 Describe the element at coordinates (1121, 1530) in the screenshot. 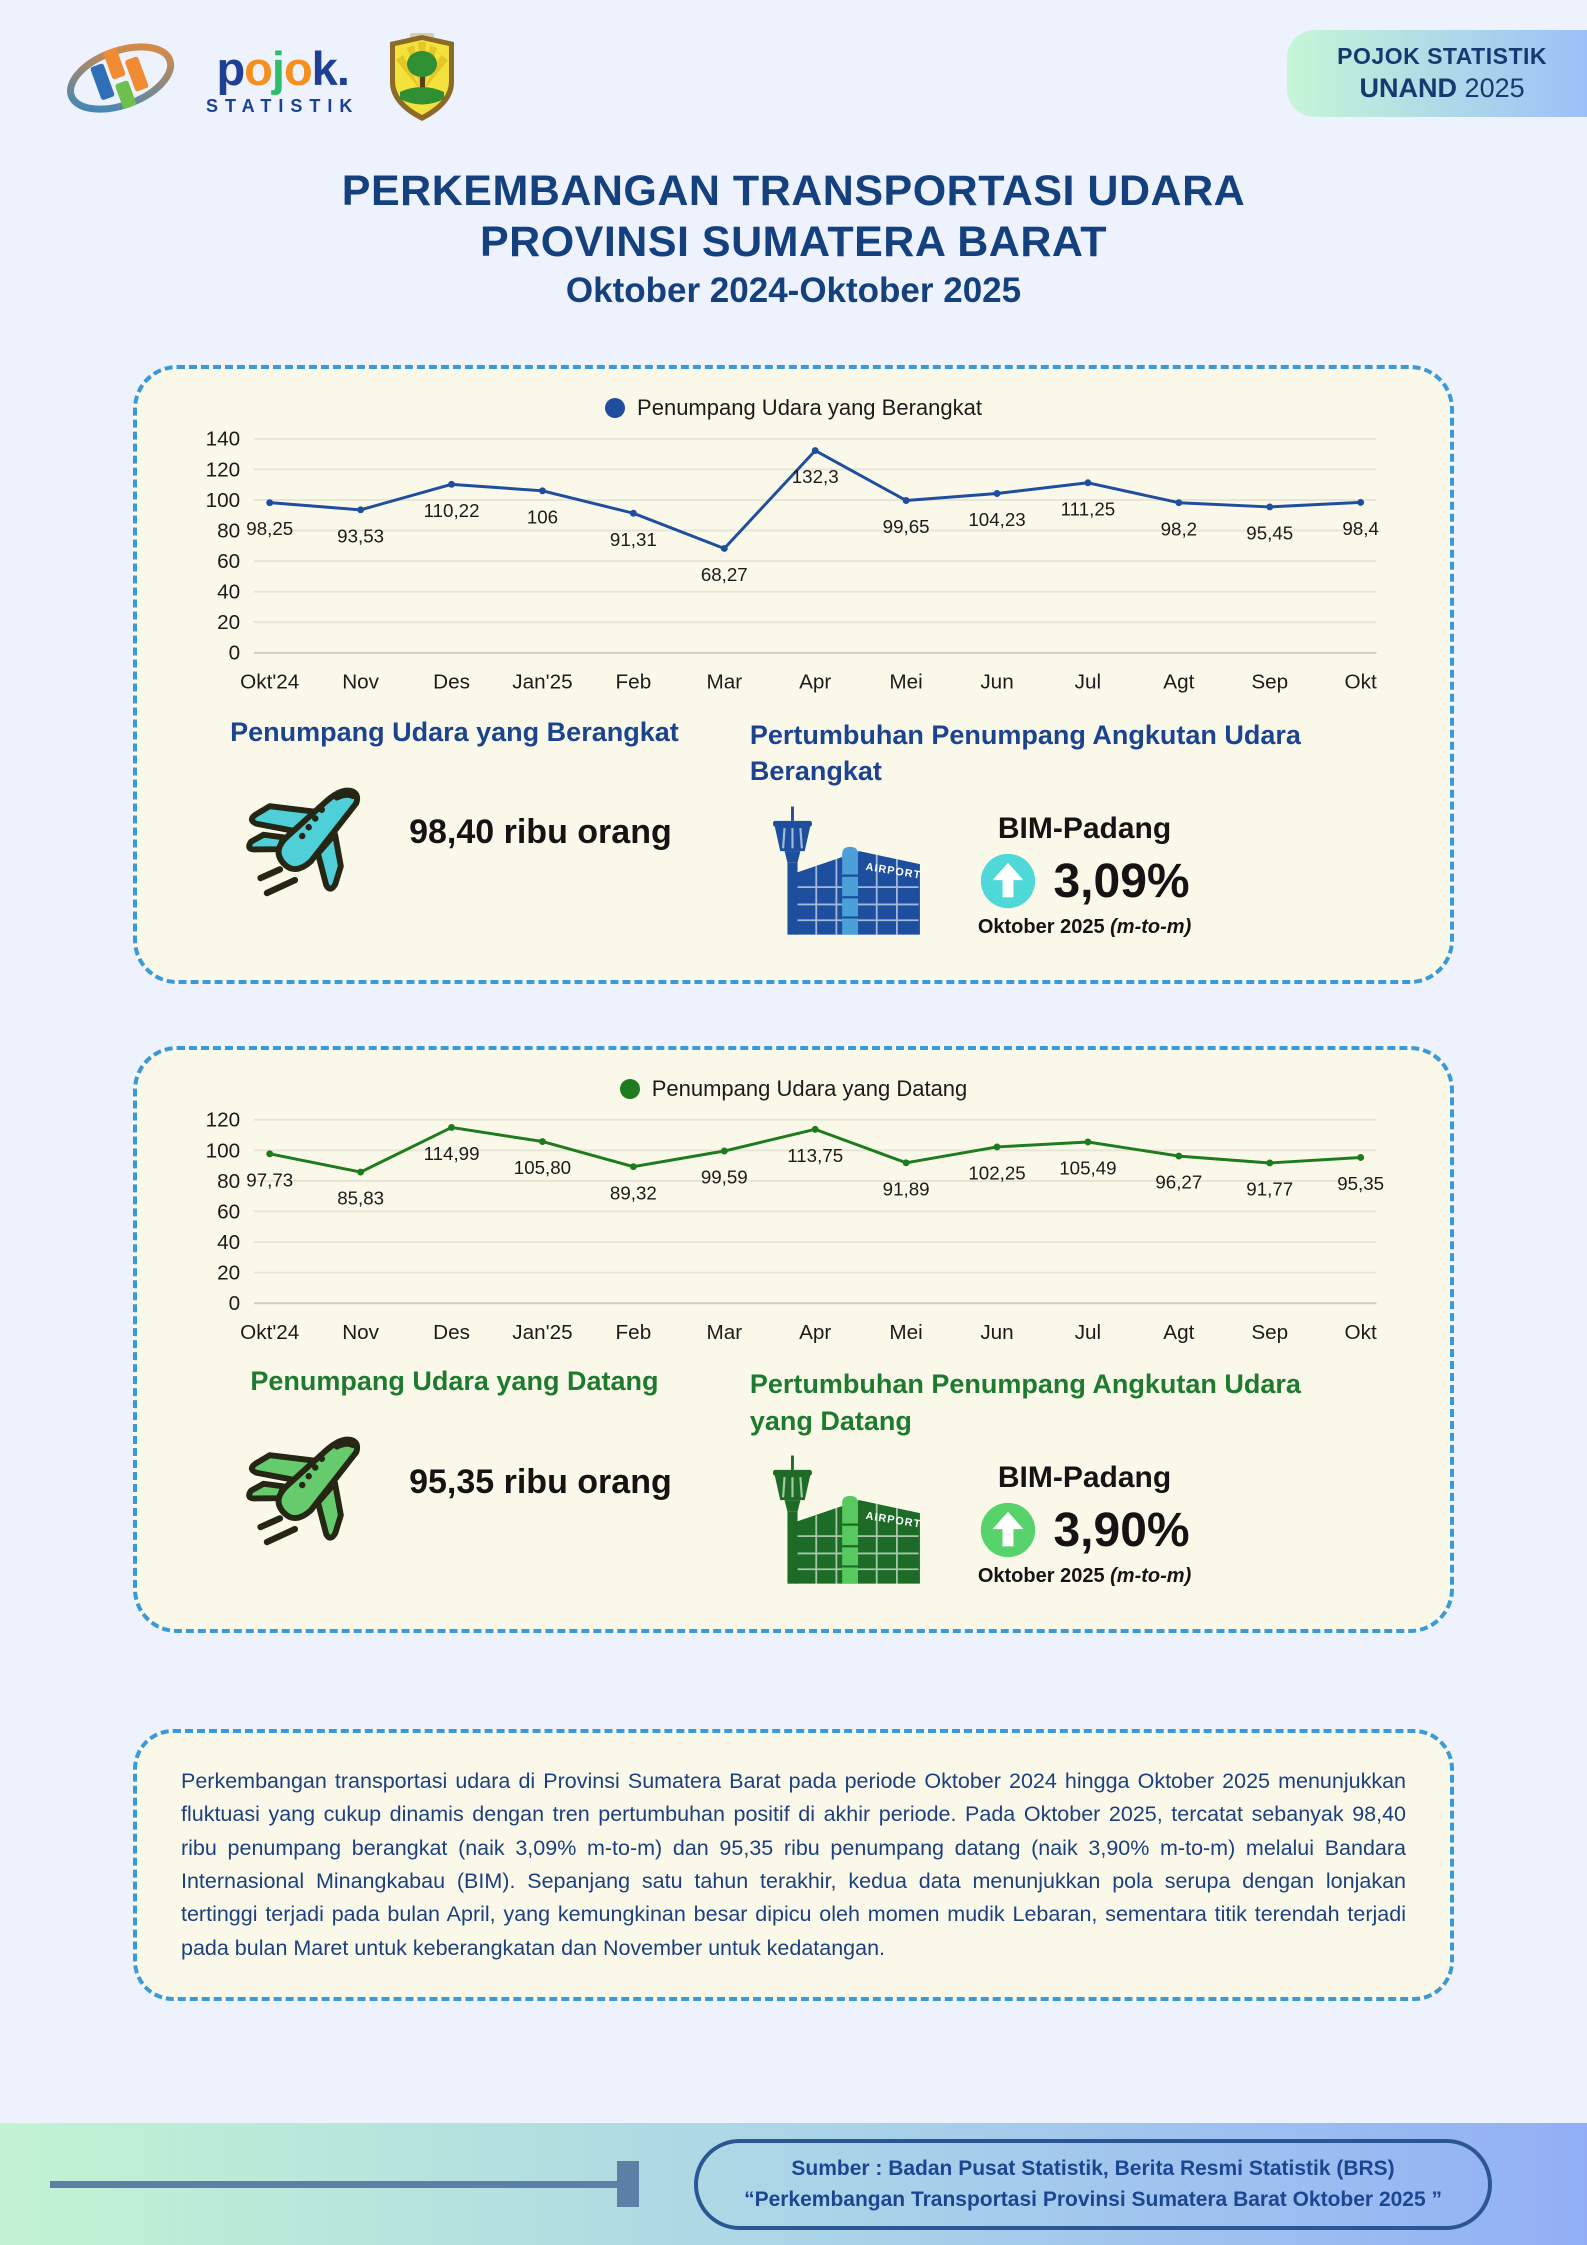

I see `growth-percentage: 3,90%` at that location.